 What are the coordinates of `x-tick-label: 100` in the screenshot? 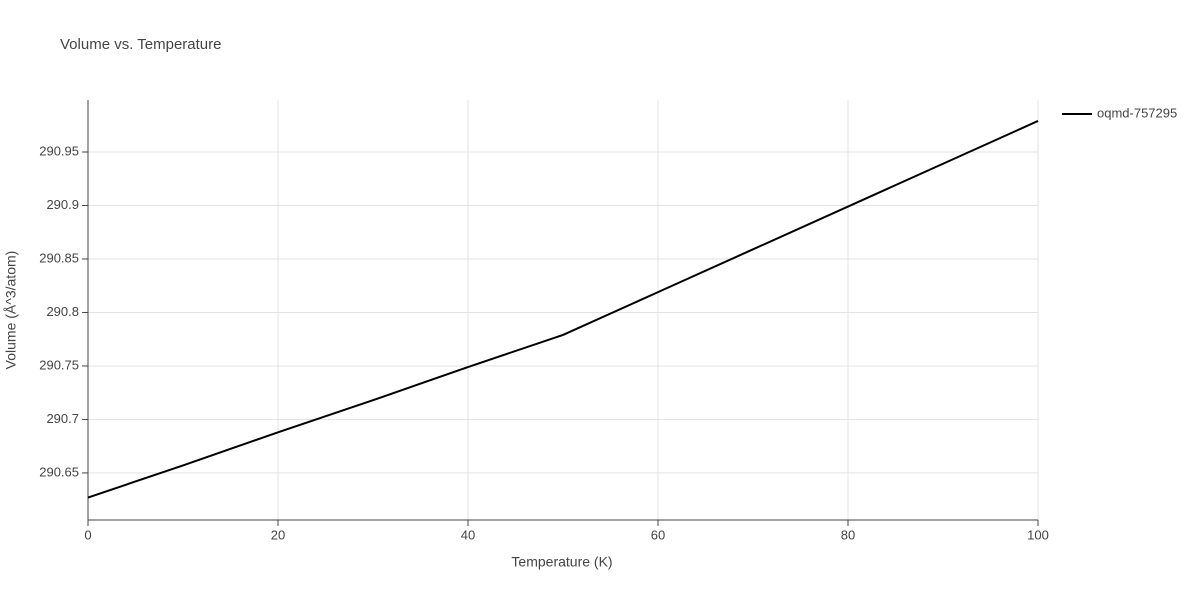 It's located at (1038, 534).